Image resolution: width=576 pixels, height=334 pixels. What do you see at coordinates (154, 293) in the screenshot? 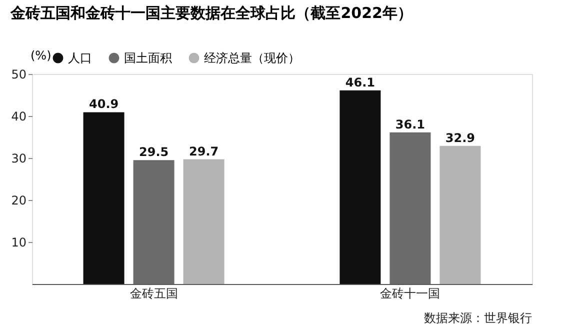
I see `x-tick-label: 金砖五国` at bounding box center [154, 293].